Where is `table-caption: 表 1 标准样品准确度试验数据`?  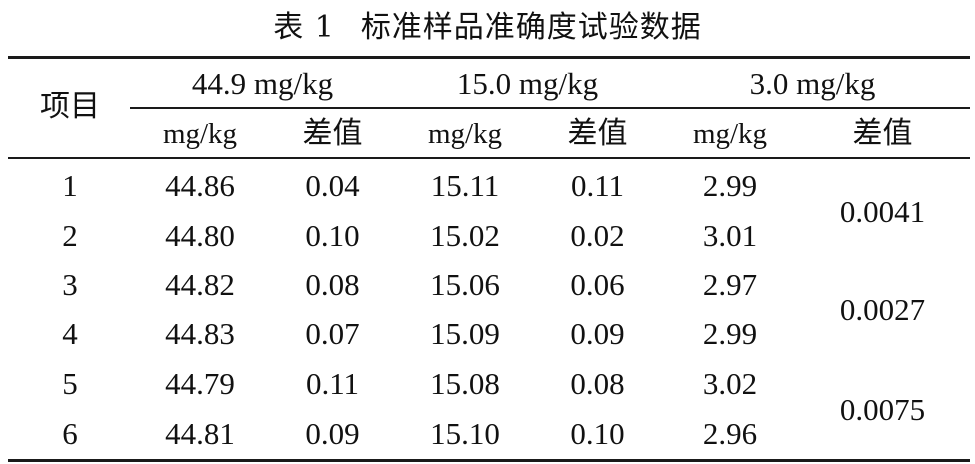
table-caption: 表 1 标准样品准确度试验数据 is located at coordinates (487, 28).